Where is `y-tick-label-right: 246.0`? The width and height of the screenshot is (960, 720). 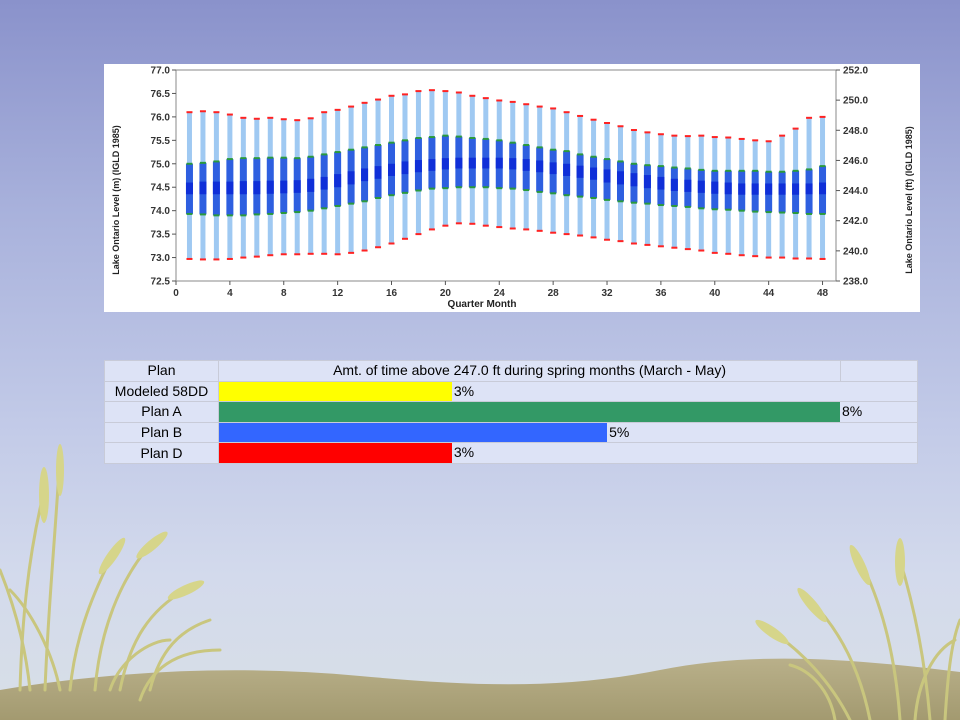 y-tick-label-right: 246.0 is located at coordinates (855, 161).